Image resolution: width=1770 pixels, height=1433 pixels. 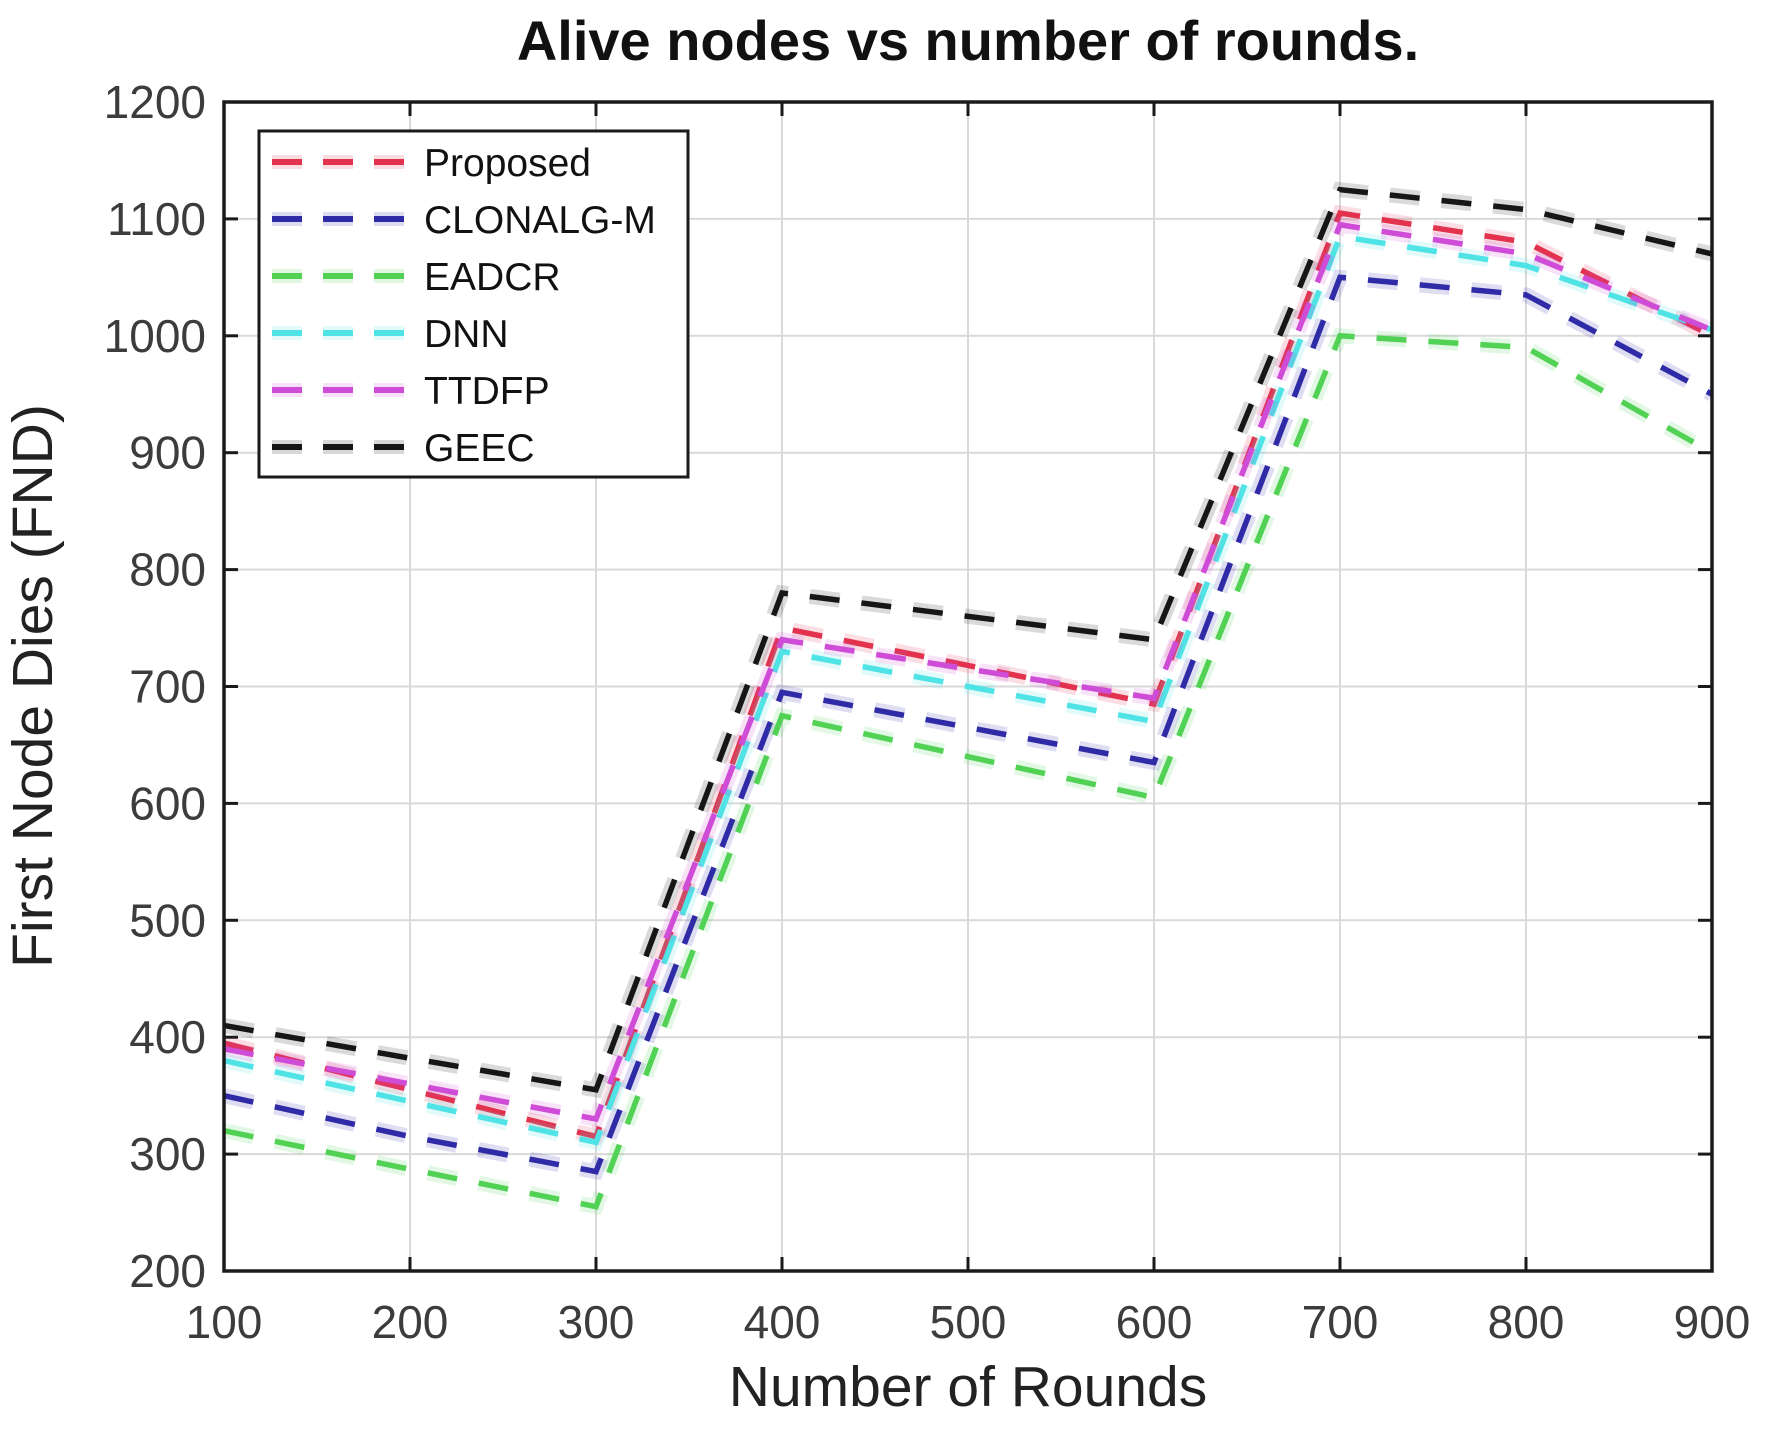 What do you see at coordinates (167, 1271) in the screenshot?
I see `y-tick-label: 200` at bounding box center [167, 1271].